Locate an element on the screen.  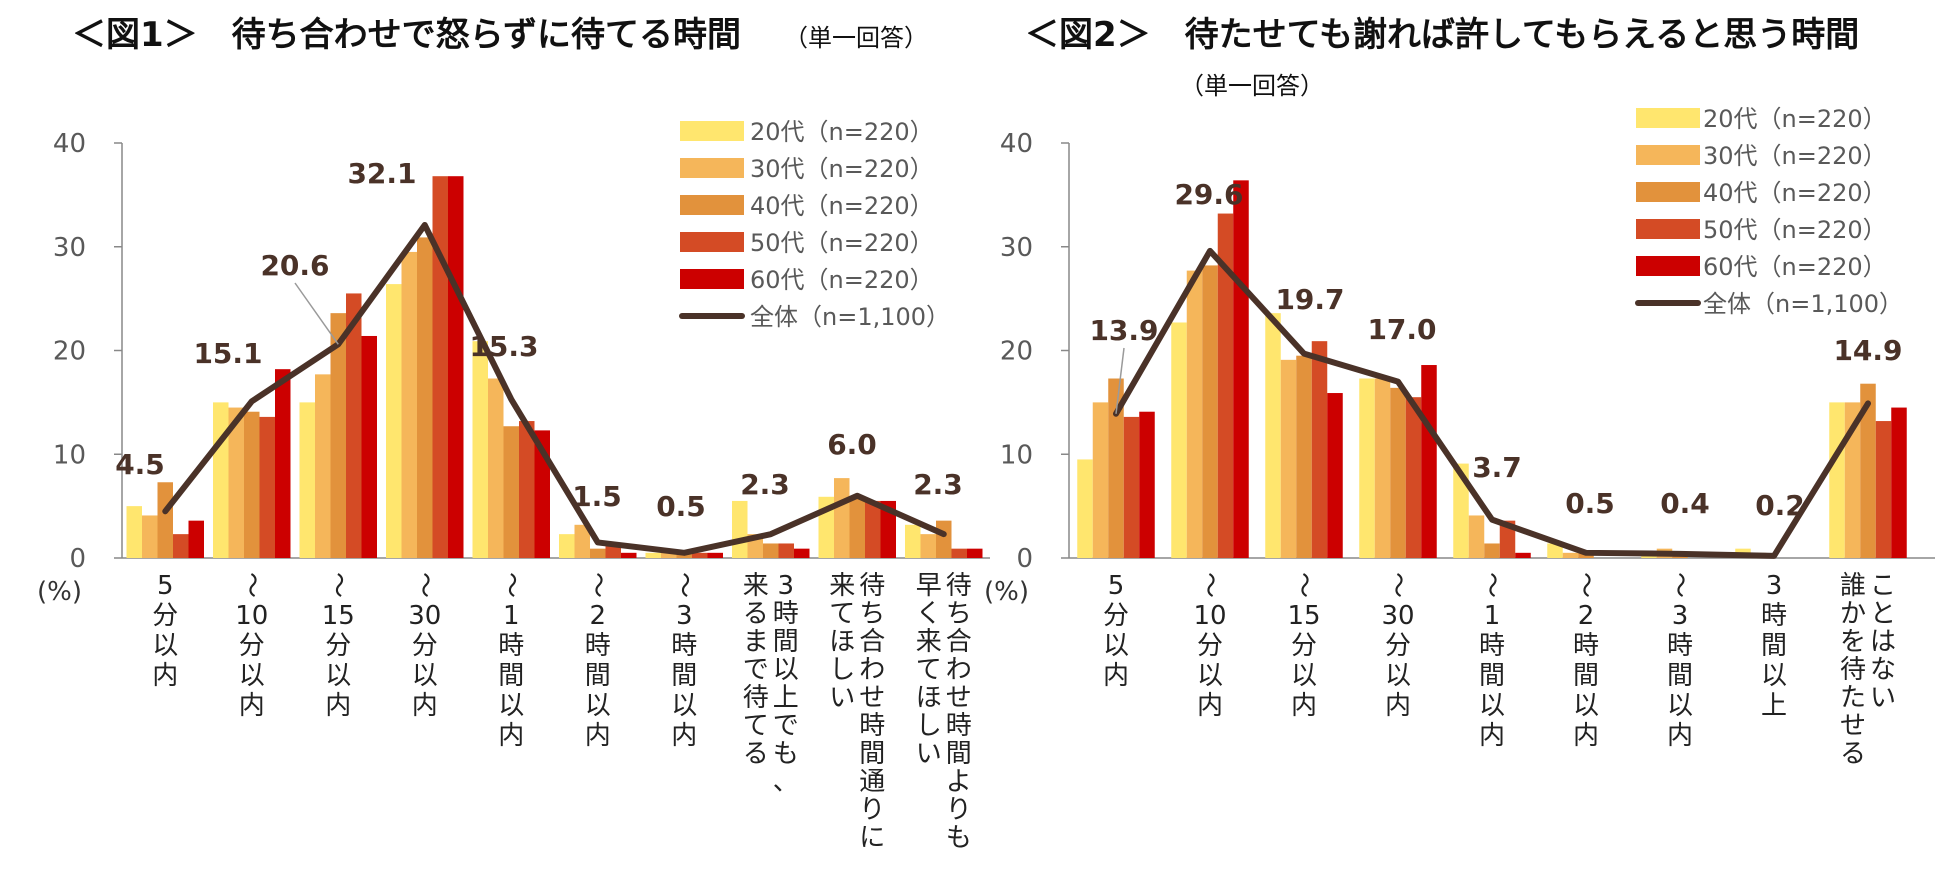
total-value-label: 0.5 is located at coordinates (681, 506).